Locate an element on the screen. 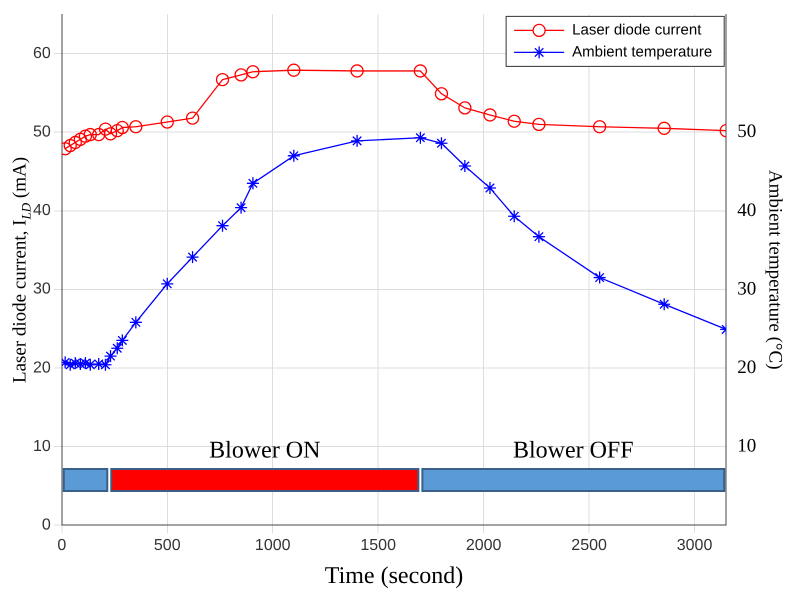  x-tick-label: 500 is located at coordinates (167, 545).